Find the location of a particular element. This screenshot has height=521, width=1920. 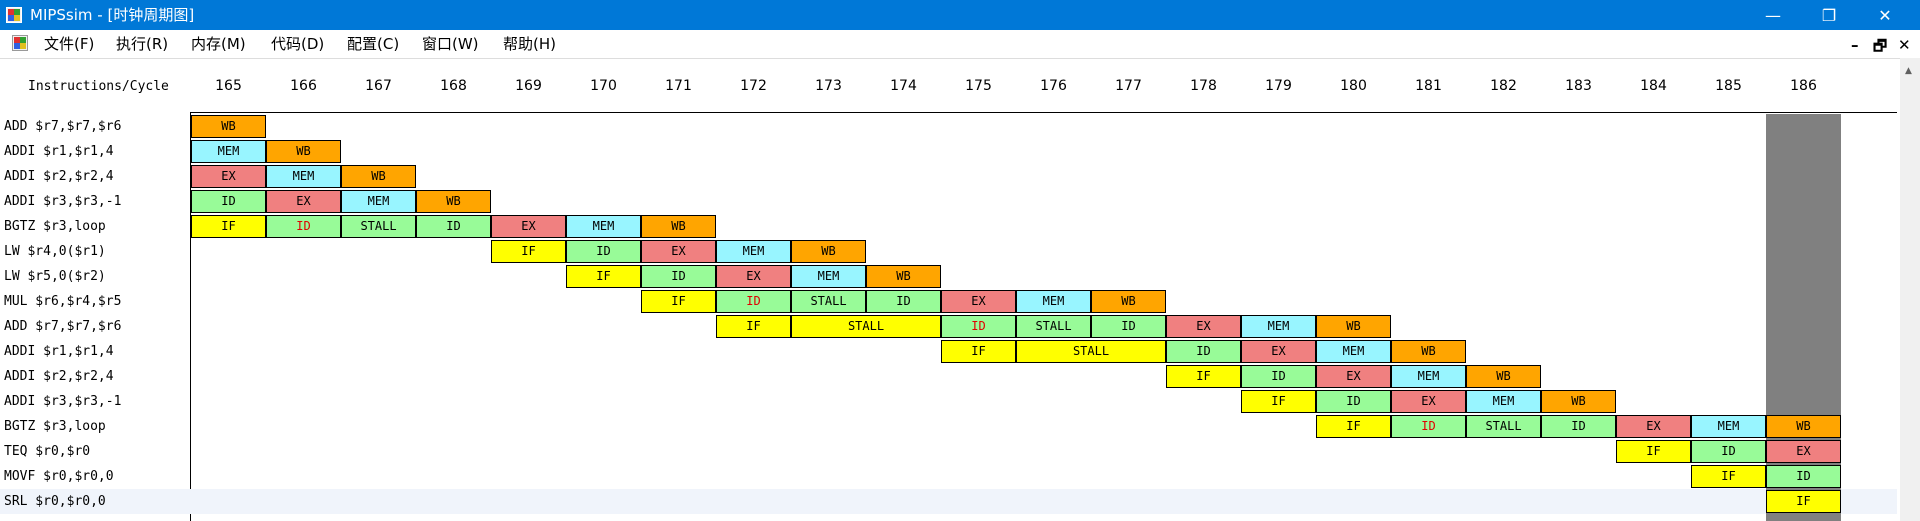

menu-code: 代码(D) is located at coordinates (297, 44).